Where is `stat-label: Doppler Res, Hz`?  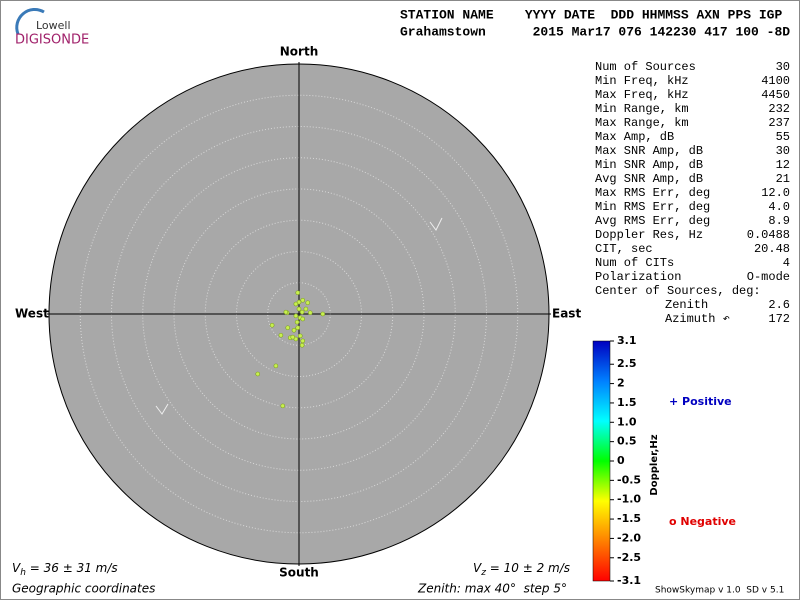 stat-label: Doppler Res, Hz is located at coordinates (649, 235).